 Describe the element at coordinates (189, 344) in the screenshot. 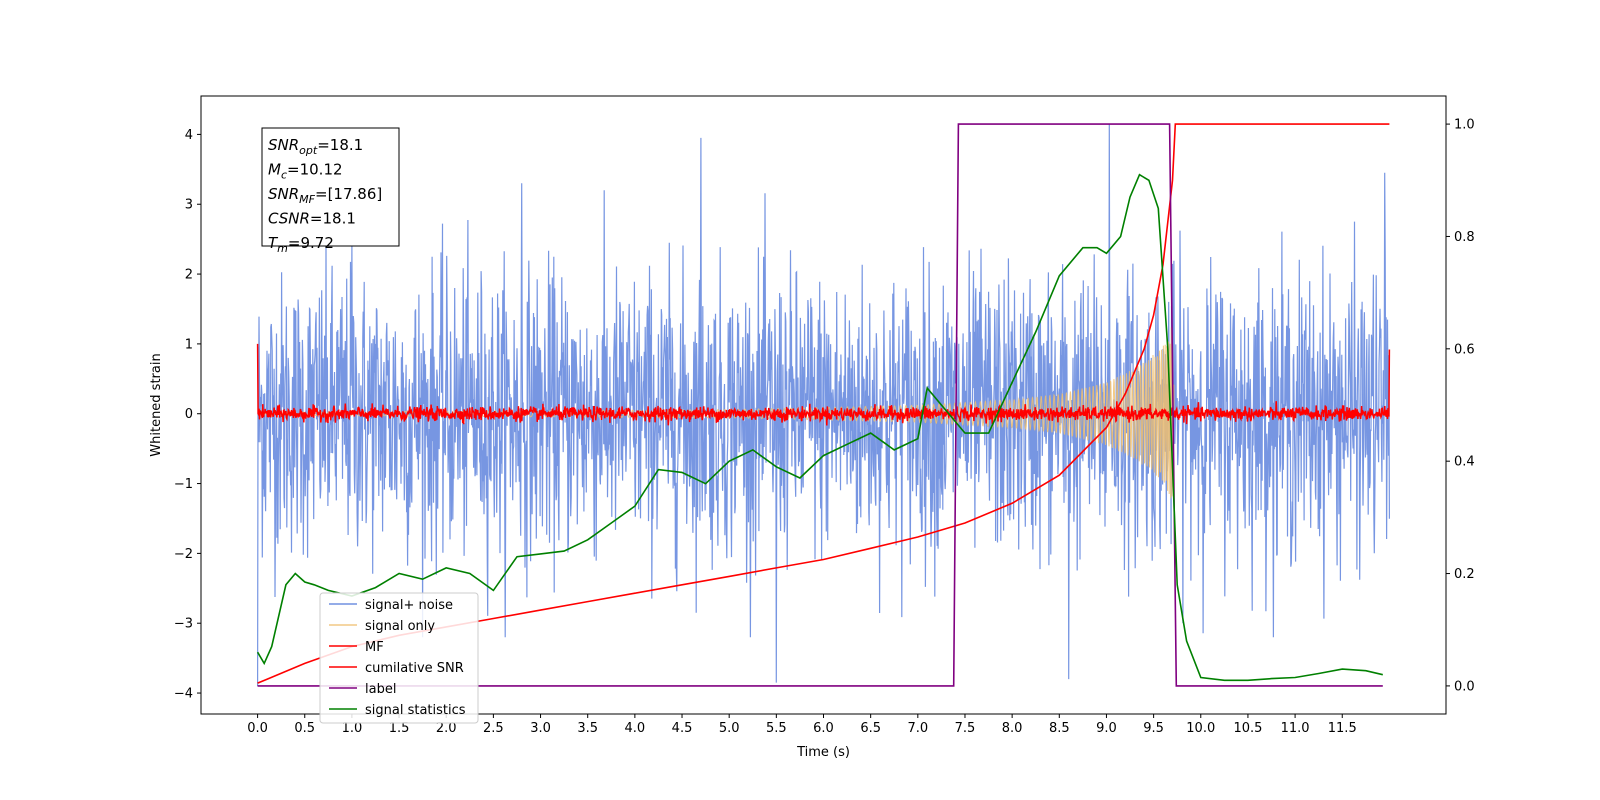

I see `y-tick-label: 1` at that location.